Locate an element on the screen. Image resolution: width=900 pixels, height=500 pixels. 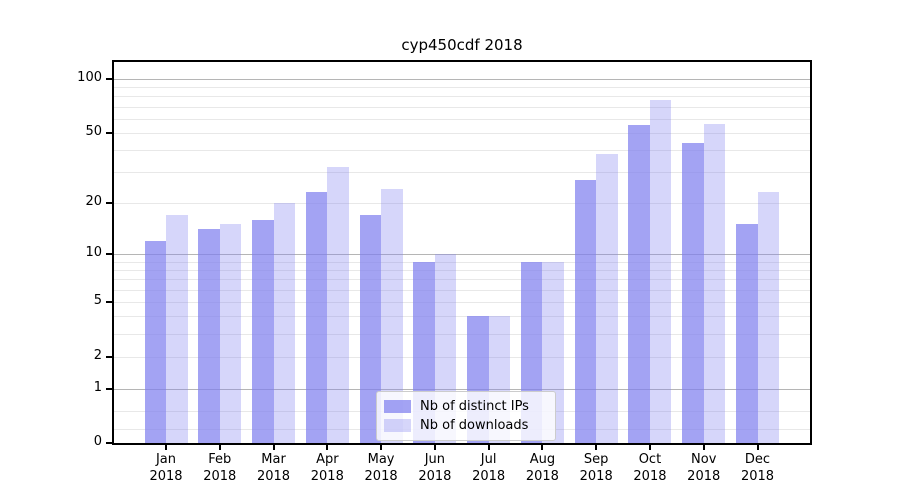
x-tick-label: Jul 2018 is located at coordinates (489, 468).